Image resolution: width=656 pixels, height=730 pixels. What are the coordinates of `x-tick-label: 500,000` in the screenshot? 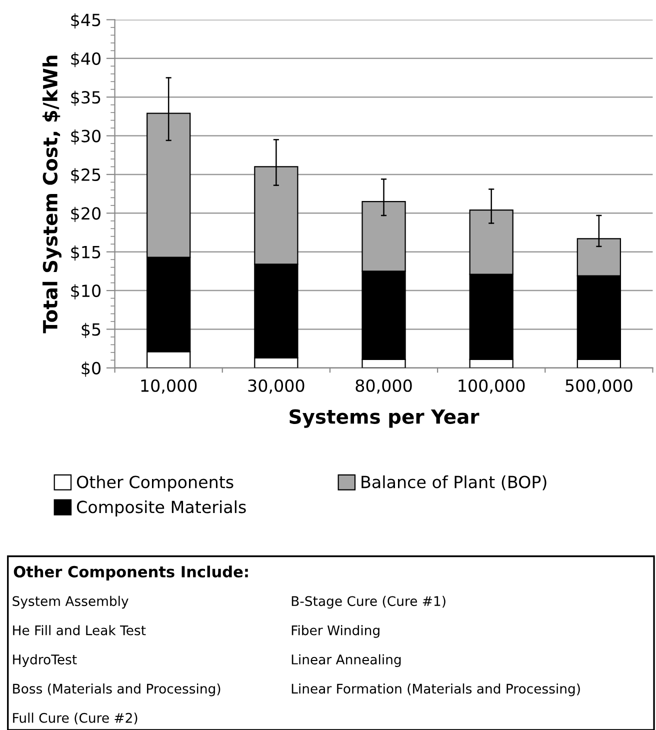 It's located at (599, 386).